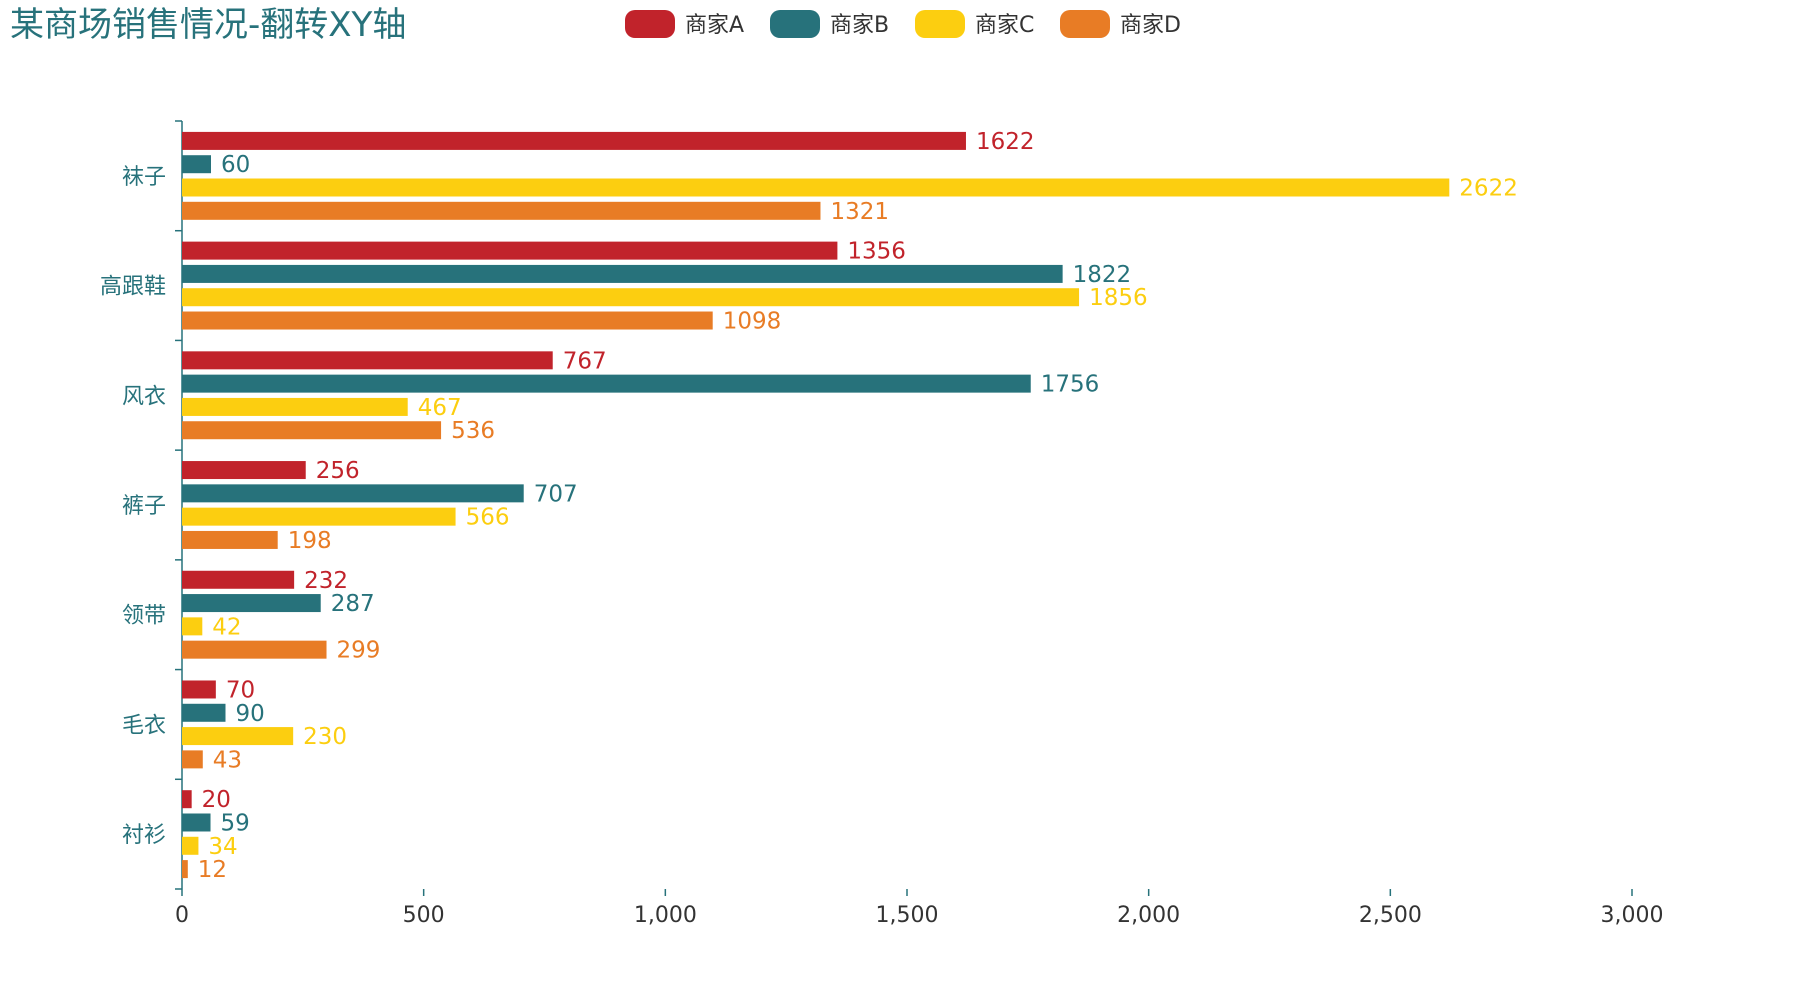  What do you see at coordinates (325, 737) in the screenshot?
I see `bar-value-label: 230` at bounding box center [325, 737].